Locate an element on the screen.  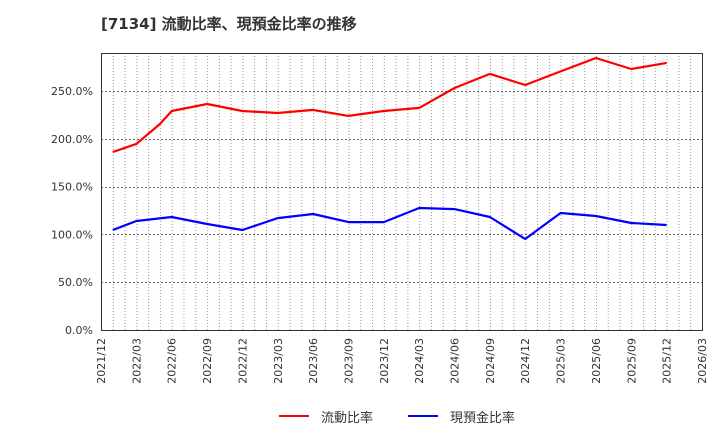
x-tick-label: 2022/12 is located at coordinates (242, 361).